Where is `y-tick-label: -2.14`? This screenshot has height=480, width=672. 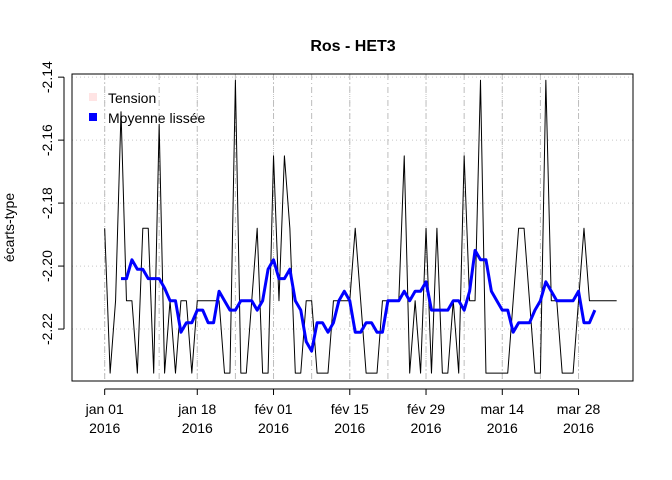 y-tick-label: -2.14 is located at coordinates (47, 77).